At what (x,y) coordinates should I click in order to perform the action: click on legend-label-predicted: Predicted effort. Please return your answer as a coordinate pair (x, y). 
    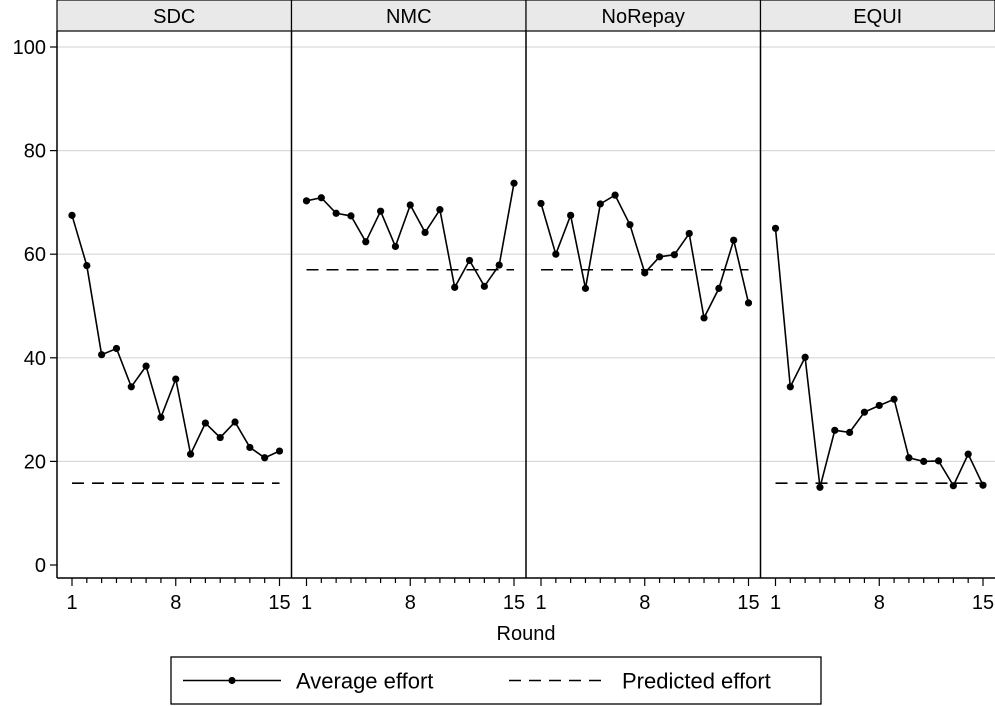
    Looking at the image, I should click on (696, 681).